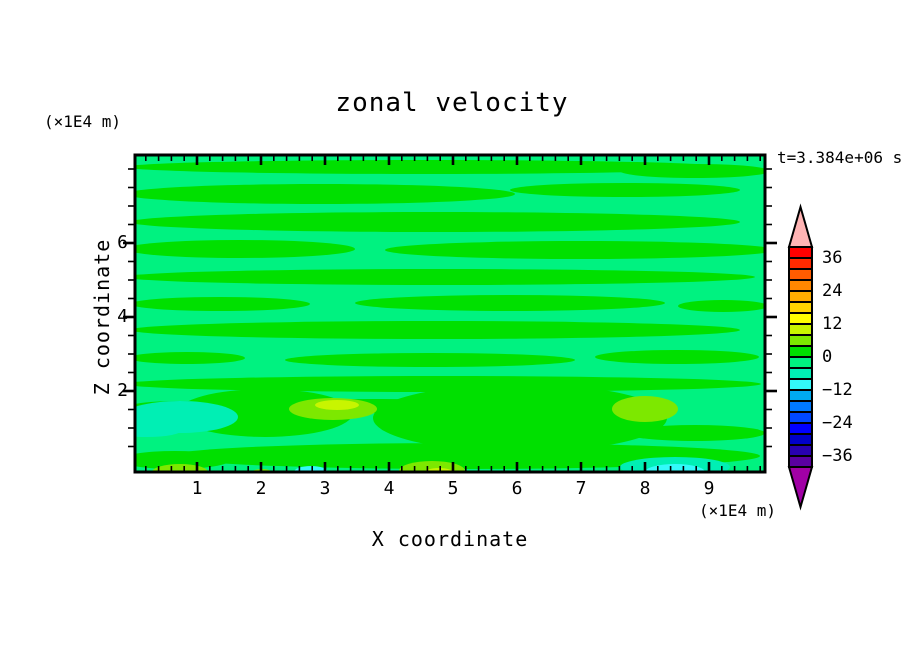 The height and width of the screenshot is (654, 904). I want to click on x-tick-label: 1, so click(197, 488).